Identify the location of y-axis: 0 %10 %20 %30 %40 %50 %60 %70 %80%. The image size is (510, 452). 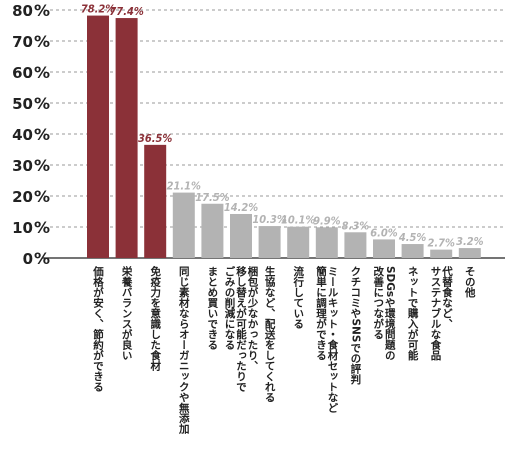
(31, 134).